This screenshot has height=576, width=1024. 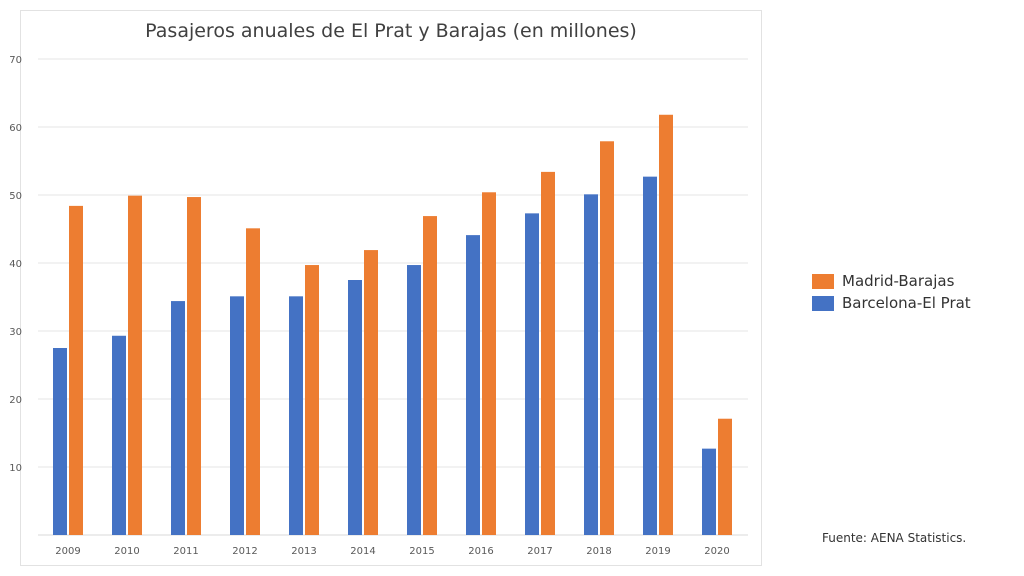 I want to click on bar-barcelona-2009, so click(x=60, y=441).